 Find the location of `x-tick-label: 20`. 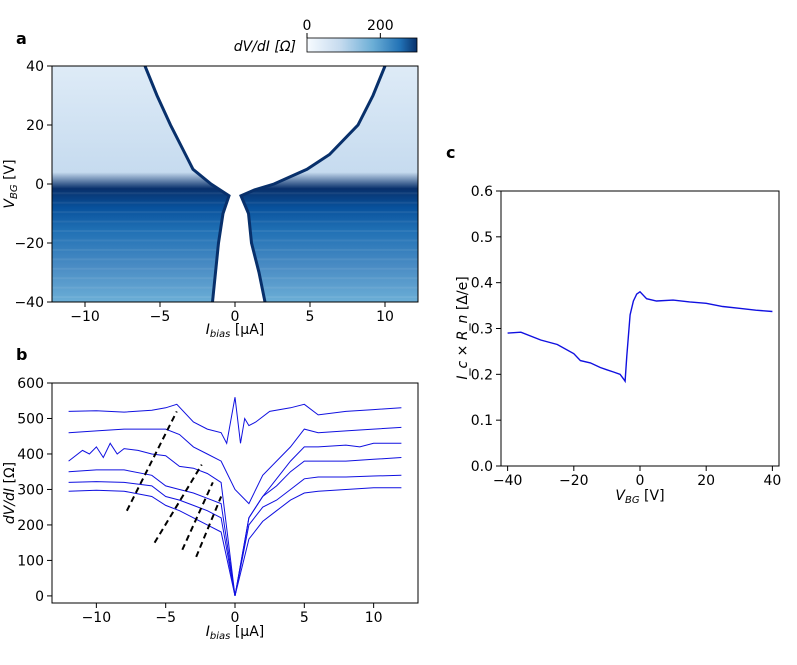

x-tick-label: 20 is located at coordinates (706, 481).